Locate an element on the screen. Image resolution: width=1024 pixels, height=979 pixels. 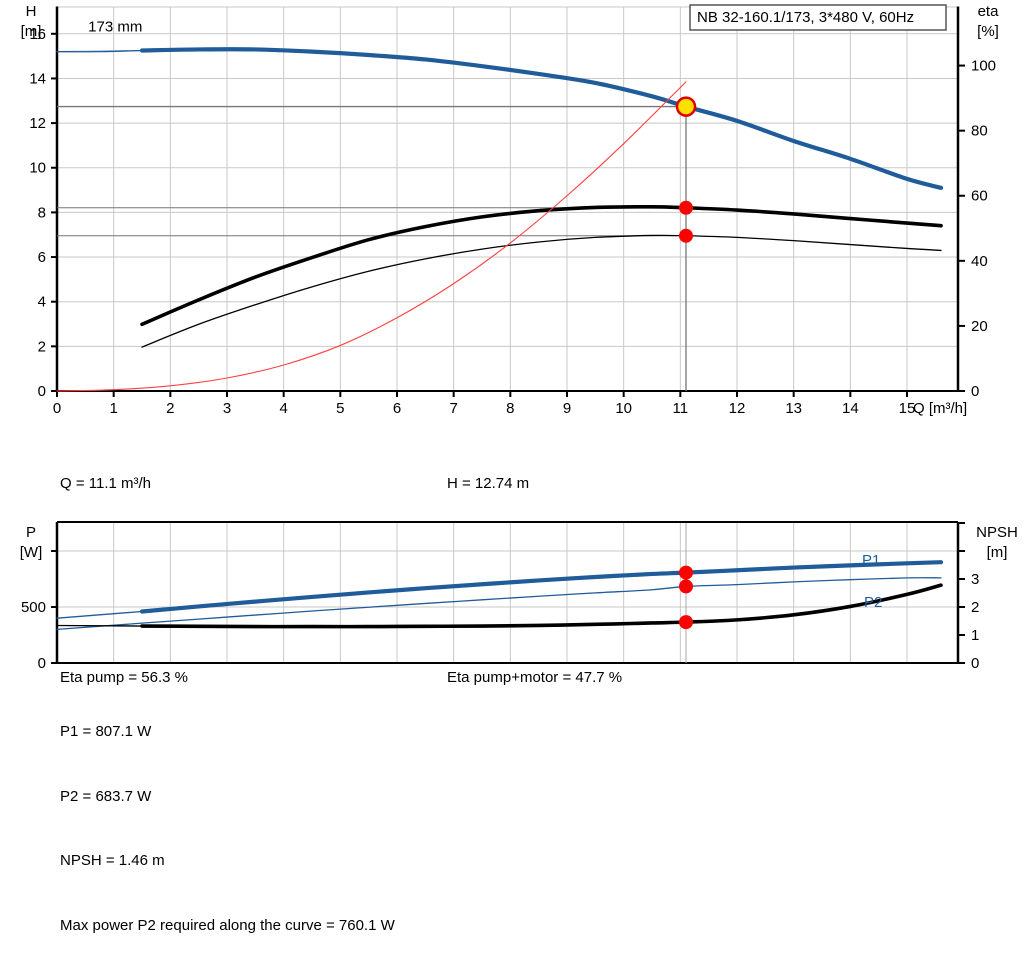
x-tick-label: 15 is located at coordinates (907, 408).